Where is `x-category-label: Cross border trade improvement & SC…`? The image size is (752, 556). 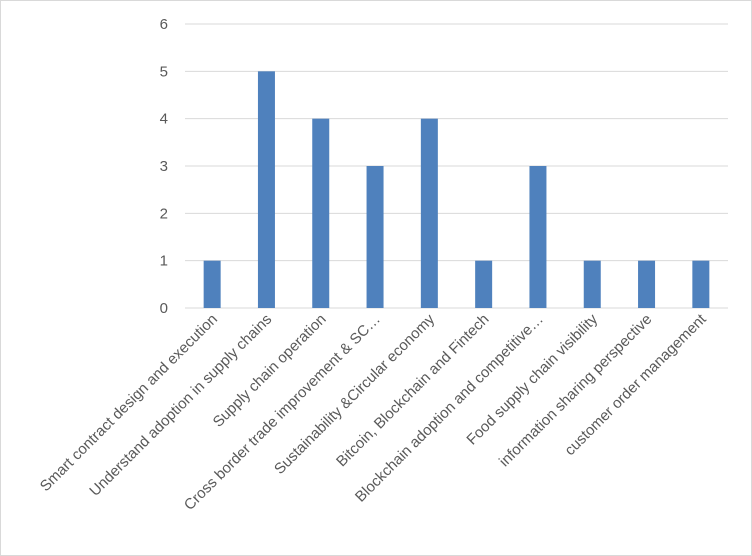
x-category-label: Cross border trade improvement & SC… is located at coordinates (282, 412).